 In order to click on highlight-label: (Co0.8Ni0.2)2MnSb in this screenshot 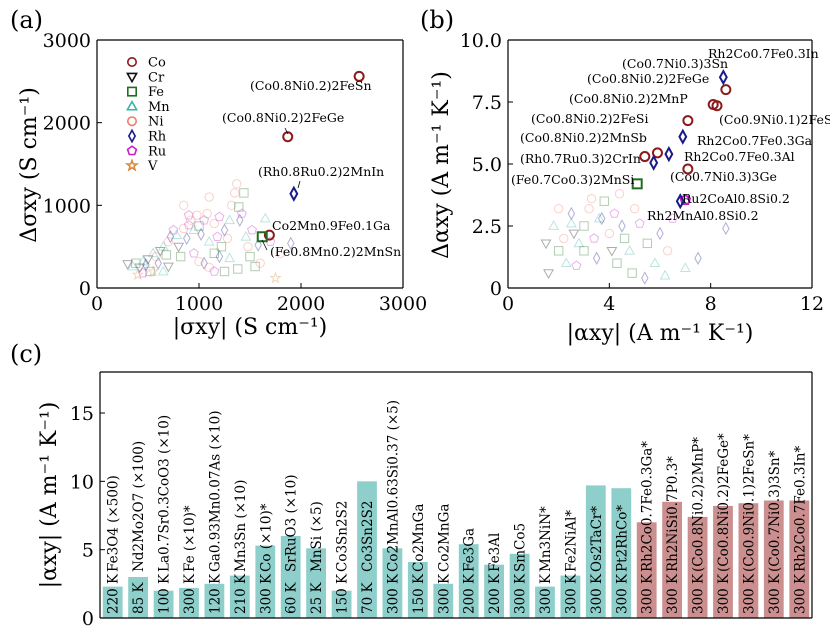, I will do `click(583, 137)`.